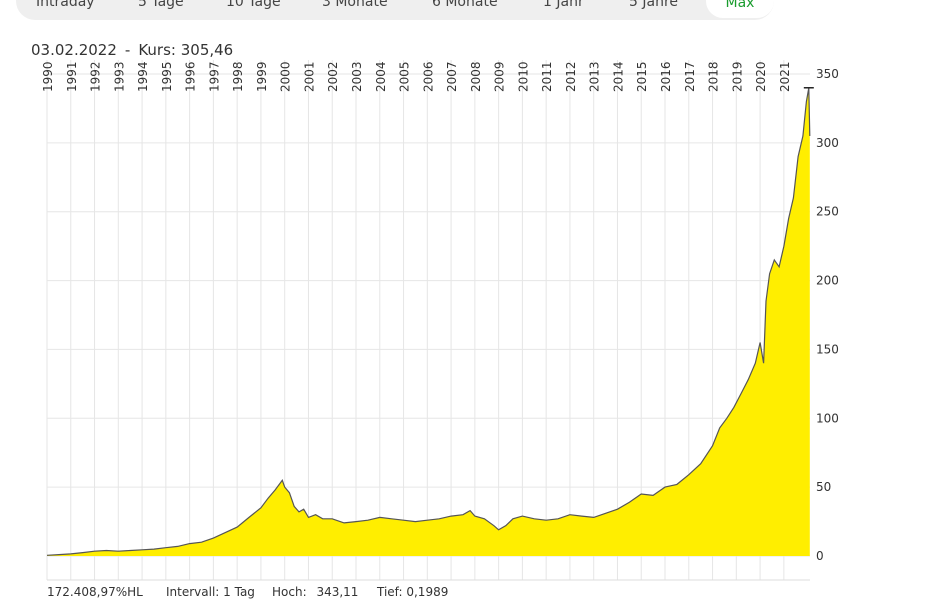 The width and height of the screenshot is (929, 616). I want to click on footer-interval: Intervall: 1 Tag, so click(210, 592).